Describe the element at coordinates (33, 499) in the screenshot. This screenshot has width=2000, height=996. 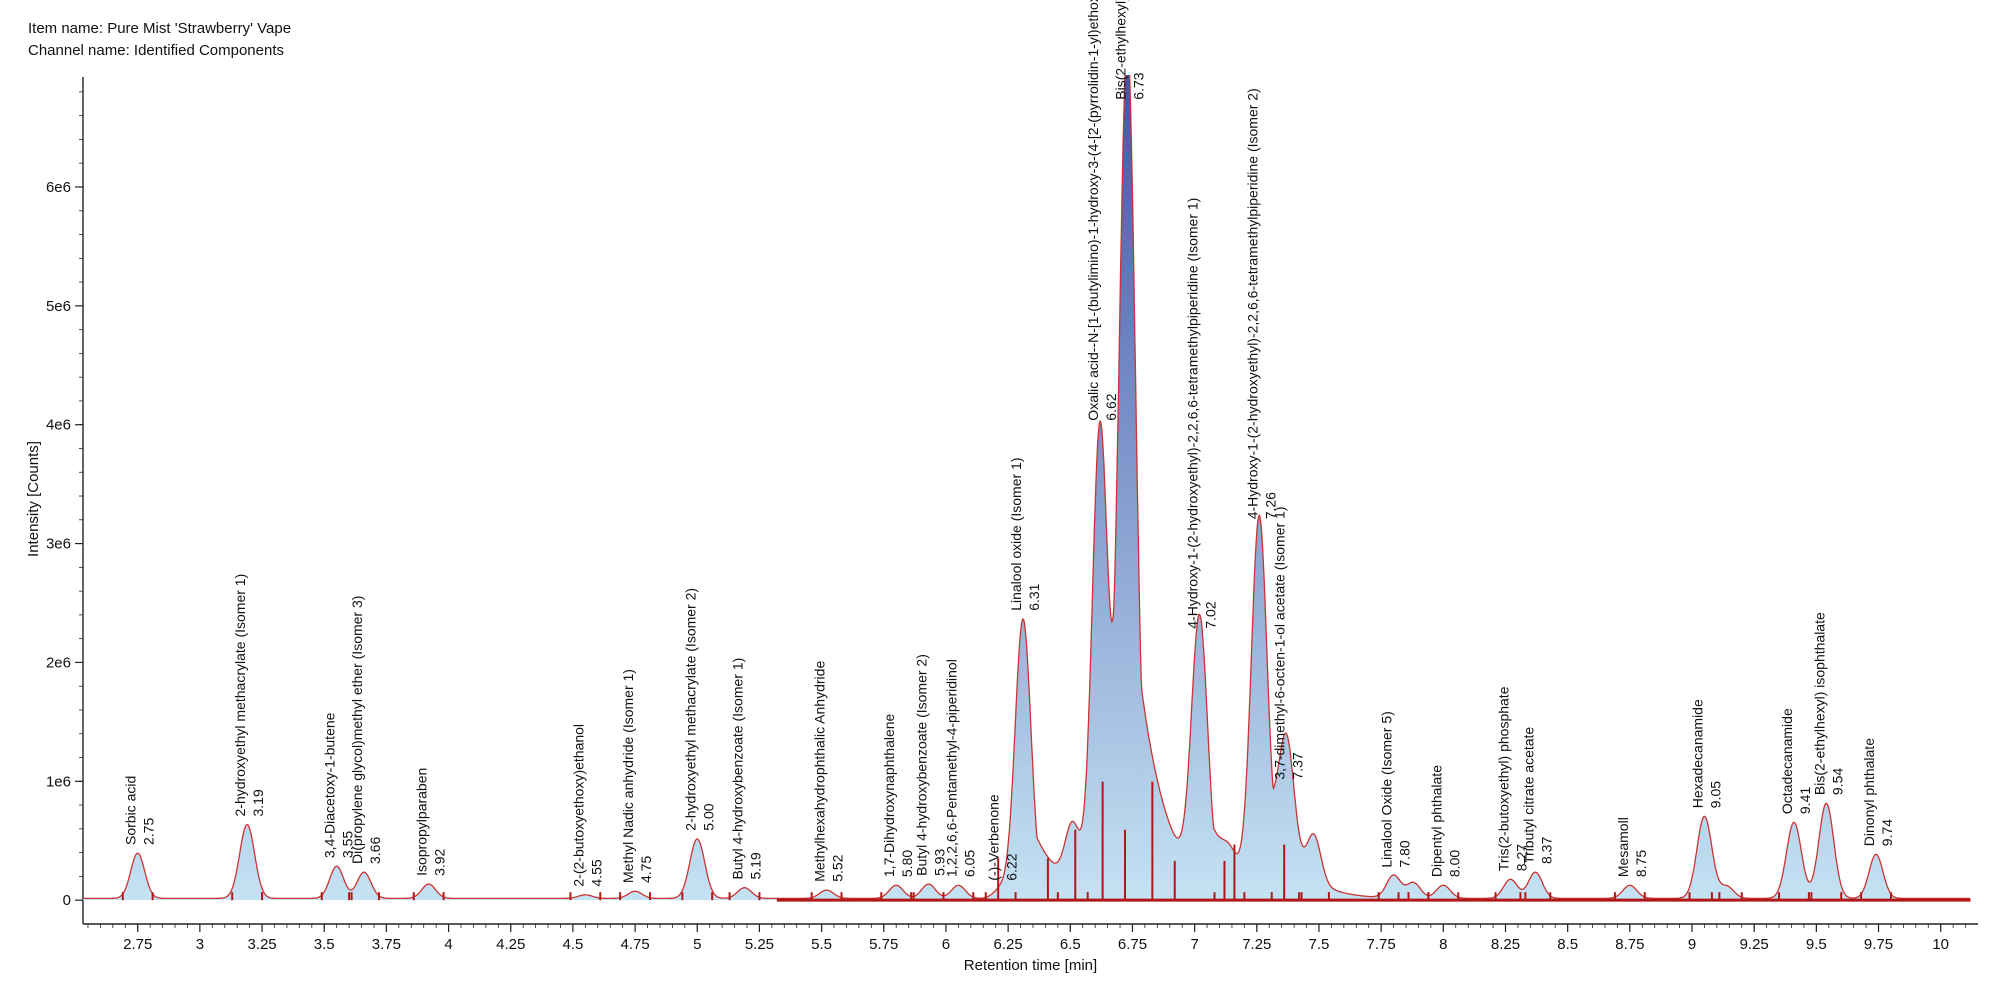
I see `y-axis-title: Intensity [Counts]` at that location.